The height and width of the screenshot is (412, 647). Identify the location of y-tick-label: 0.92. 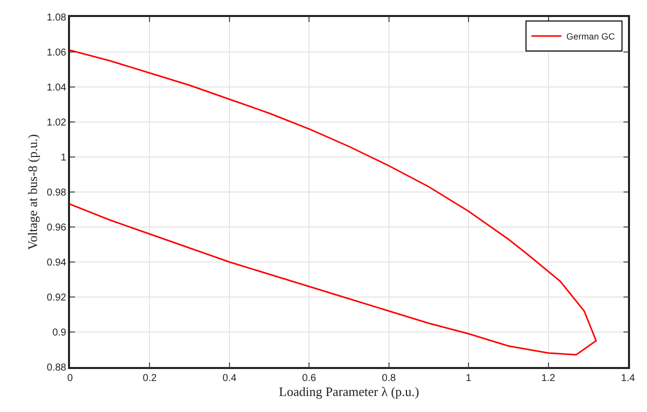
(56, 298).